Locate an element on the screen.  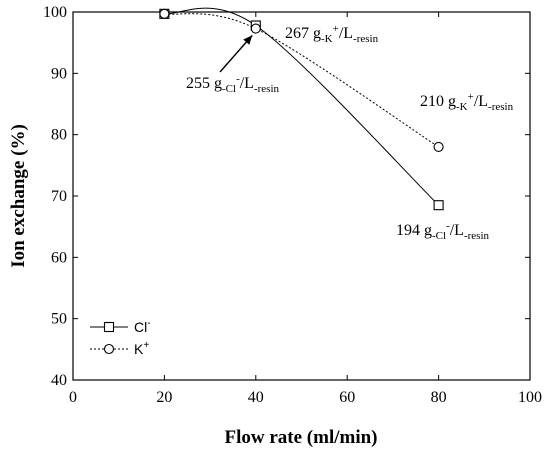
y-tick-label: 70 is located at coordinates (59, 196).